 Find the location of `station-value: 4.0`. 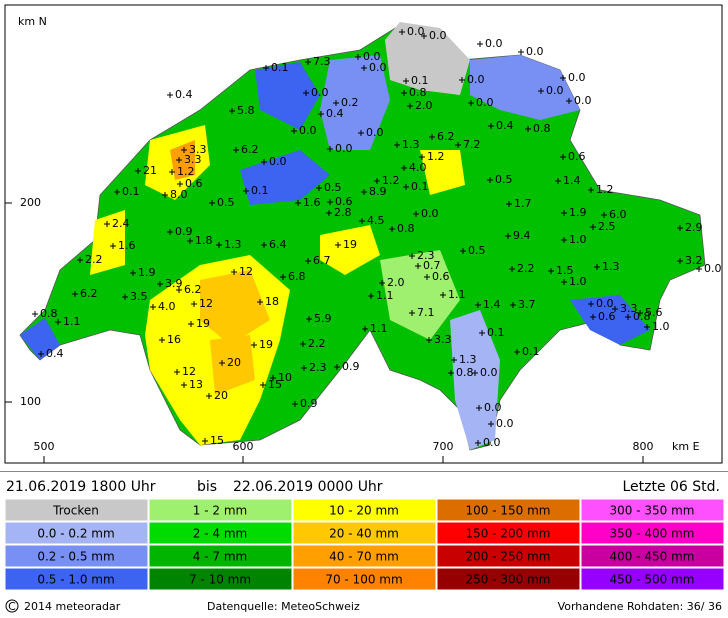

station-value: 4.0 is located at coordinates (167, 306).